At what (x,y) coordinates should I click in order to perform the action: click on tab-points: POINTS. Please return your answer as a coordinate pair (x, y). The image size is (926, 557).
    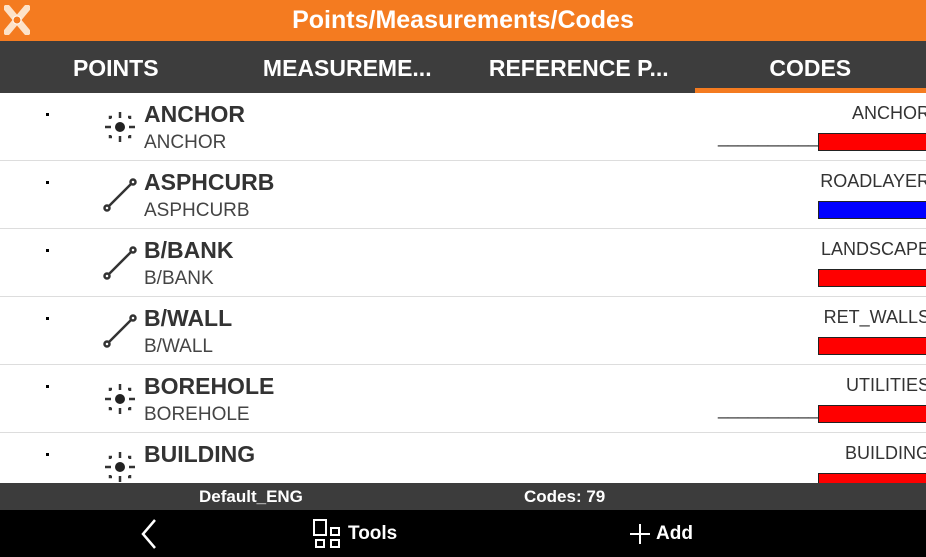
    Looking at the image, I should click on (115, 68).